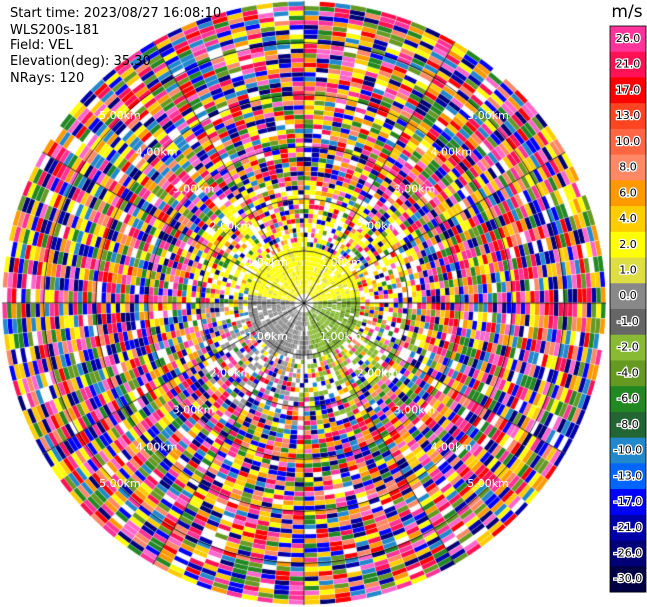 This screenshot has width=647, height=607. What do you see at coordinates (47, 78) in the screenshot?
I see `nrays-label: NRays: 120` at bounding box center [47, 78].